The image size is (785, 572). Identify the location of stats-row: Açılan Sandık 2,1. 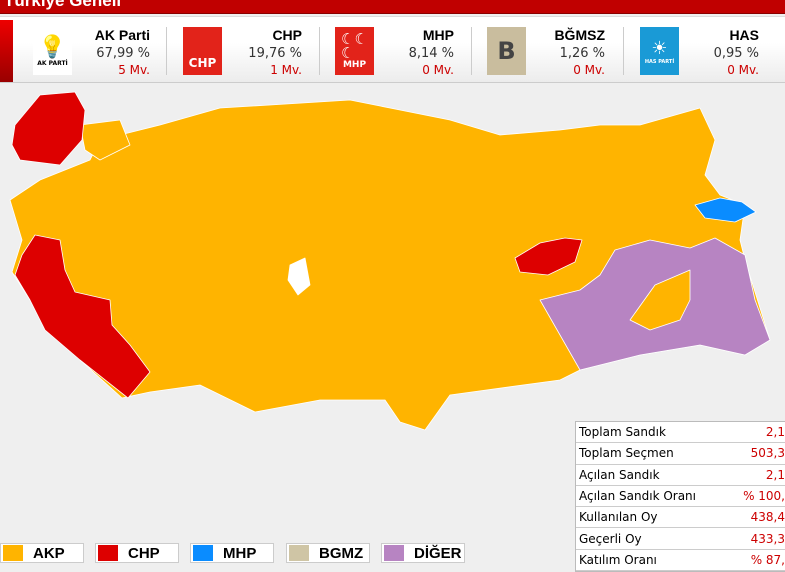
(680, 475).